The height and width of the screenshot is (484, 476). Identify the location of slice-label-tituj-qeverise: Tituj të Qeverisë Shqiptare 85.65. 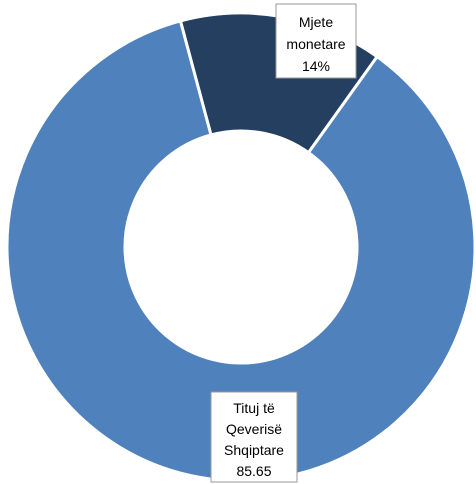
(254, 437).